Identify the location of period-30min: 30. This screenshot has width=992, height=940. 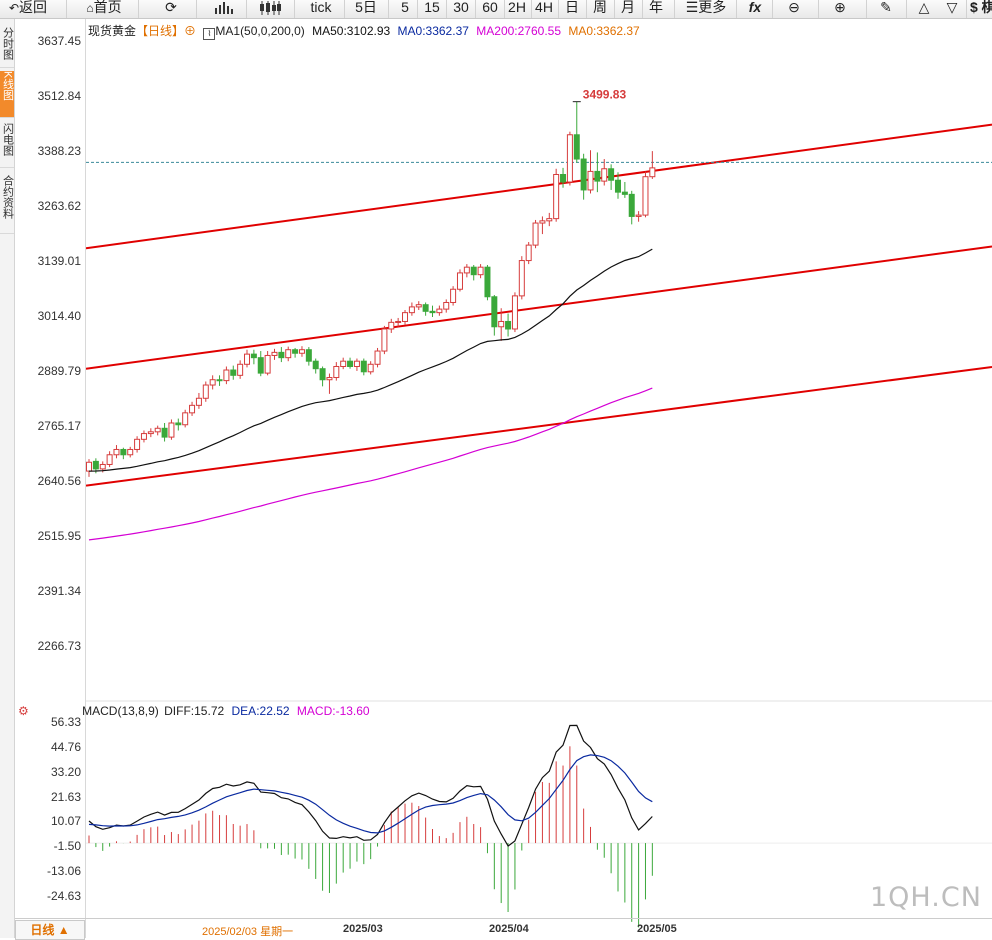
(461, 7).